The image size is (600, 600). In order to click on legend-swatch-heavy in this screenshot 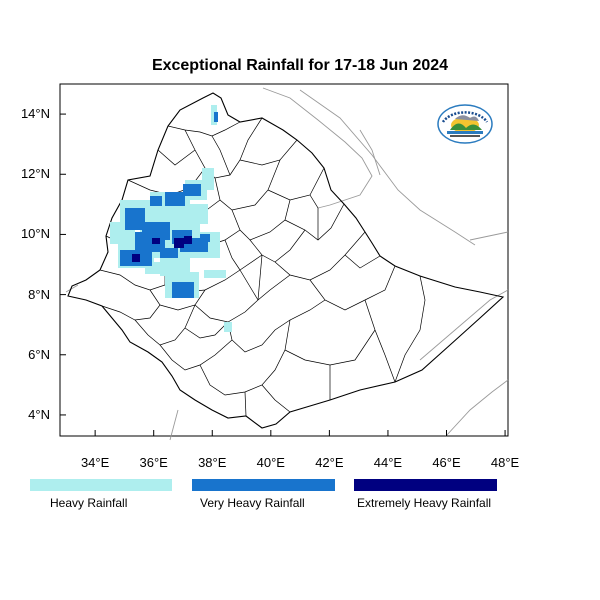, I will do `click(101, 485)`.